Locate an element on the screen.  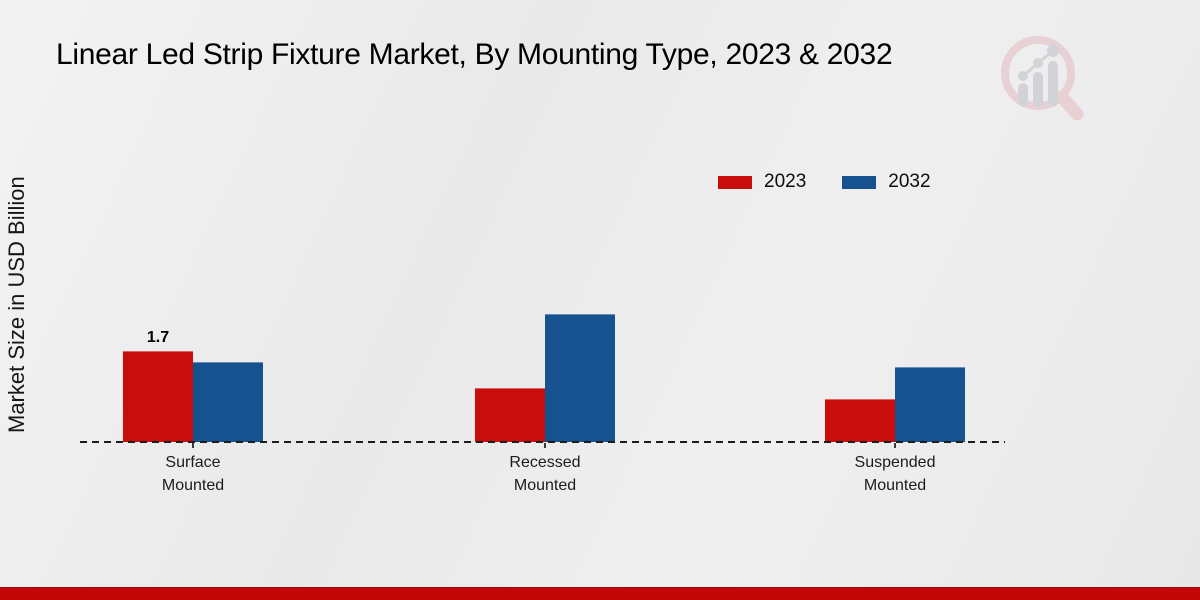
legend: 2023 2032 is located at coordinates (824, 182).